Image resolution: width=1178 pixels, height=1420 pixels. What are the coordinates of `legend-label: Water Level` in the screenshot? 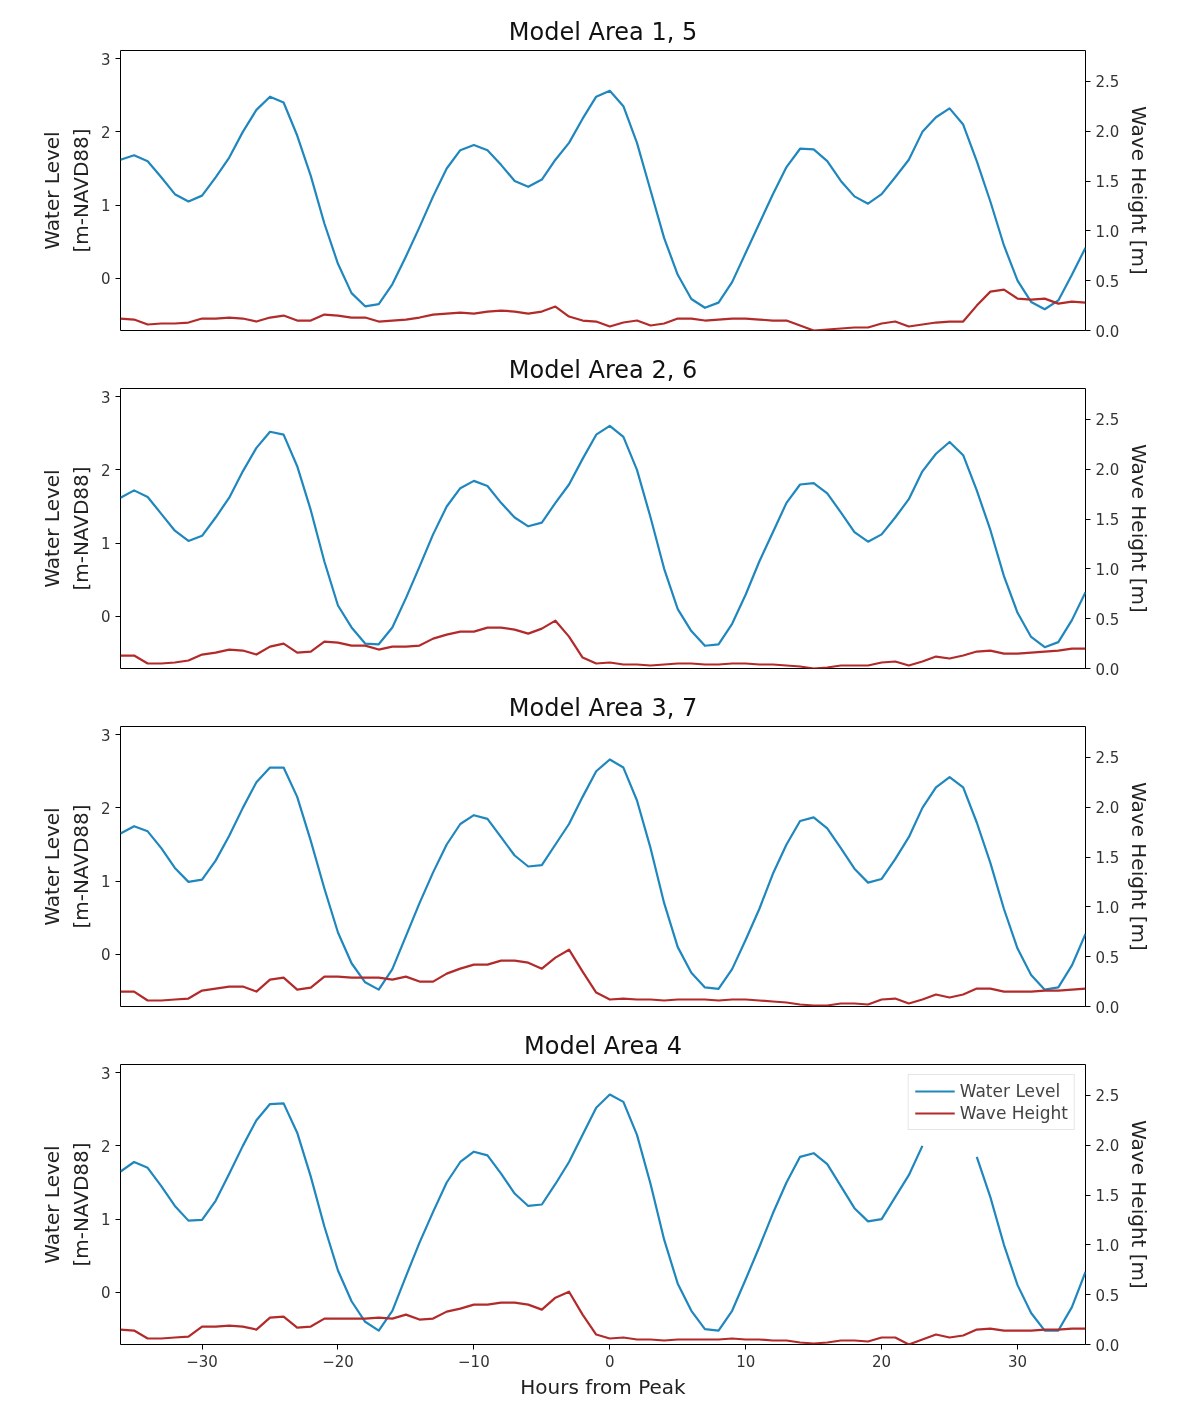 It's located at (1010, 1091).